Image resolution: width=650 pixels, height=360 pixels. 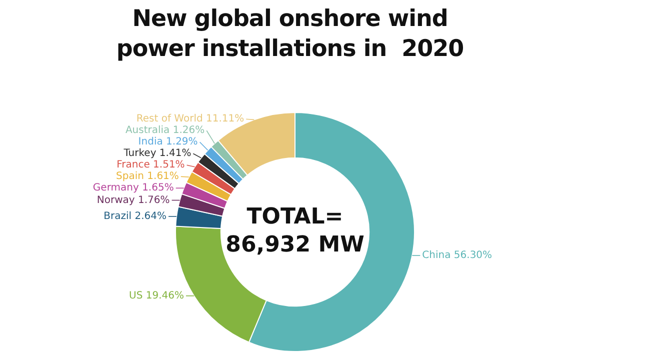 What do you see at coordinates (133, 200) in the screenshot?
I see `slice-label: Norway 1.76%` at bounding box center [133, 200].